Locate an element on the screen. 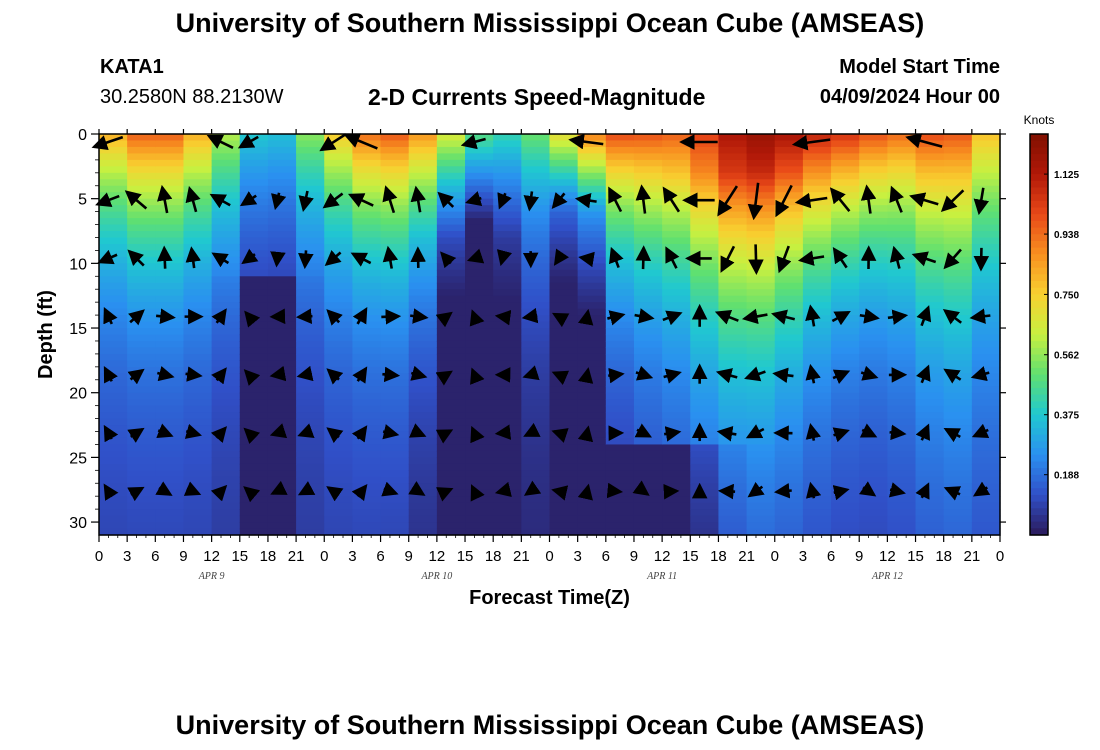  x-tick-label: 18 is located at coordinates (268, 556).